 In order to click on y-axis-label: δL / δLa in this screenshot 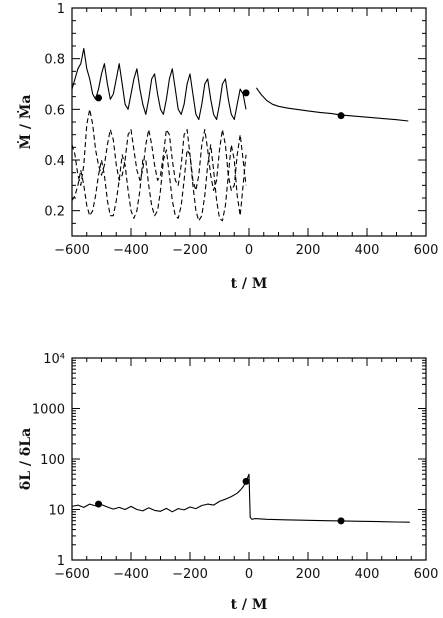, I will do `click(26, 459)`.